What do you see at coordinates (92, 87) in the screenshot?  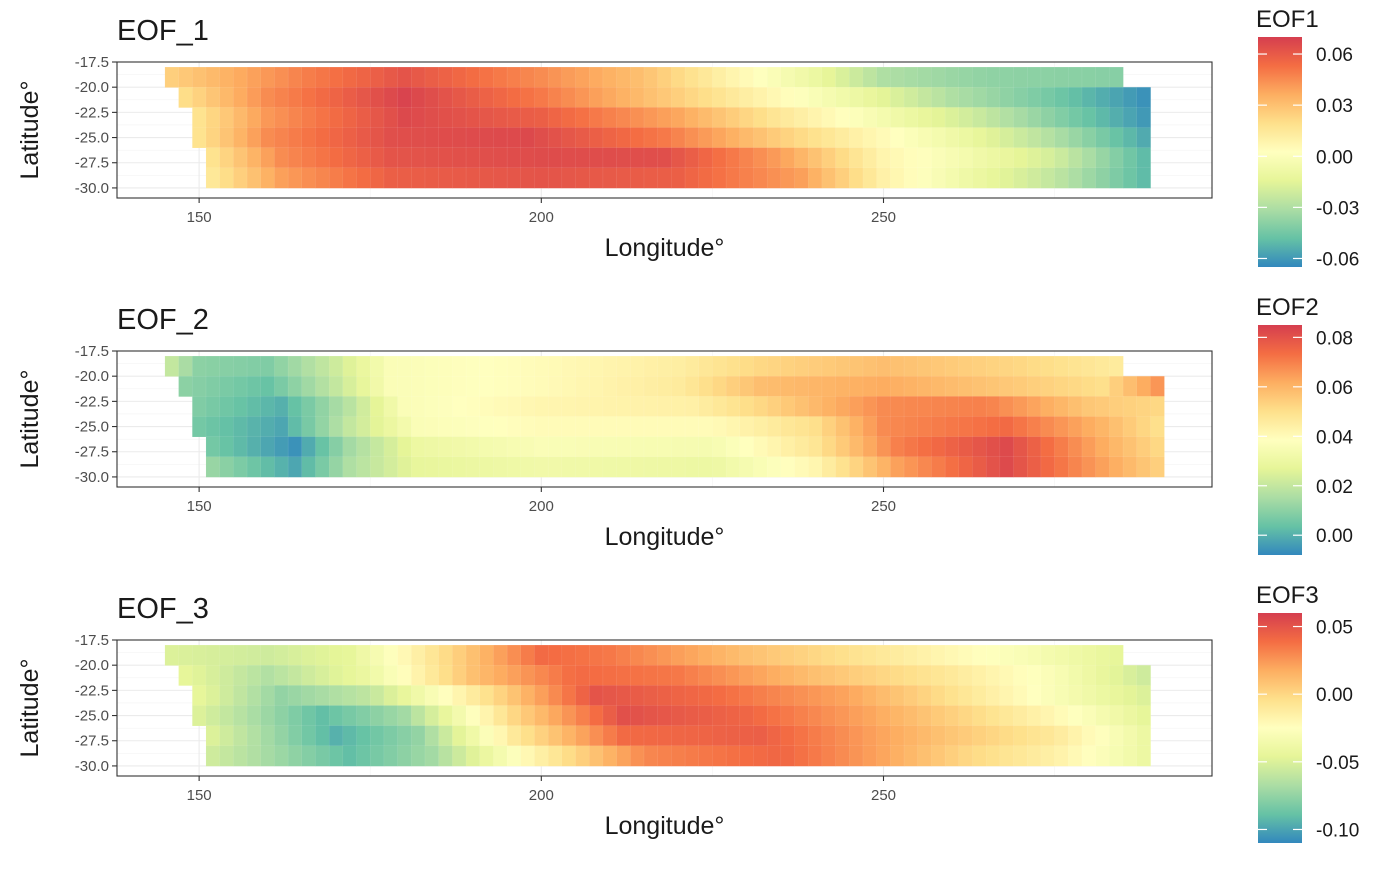 I see `y-tick-label: -20.0` at bounding box center [92, 87].